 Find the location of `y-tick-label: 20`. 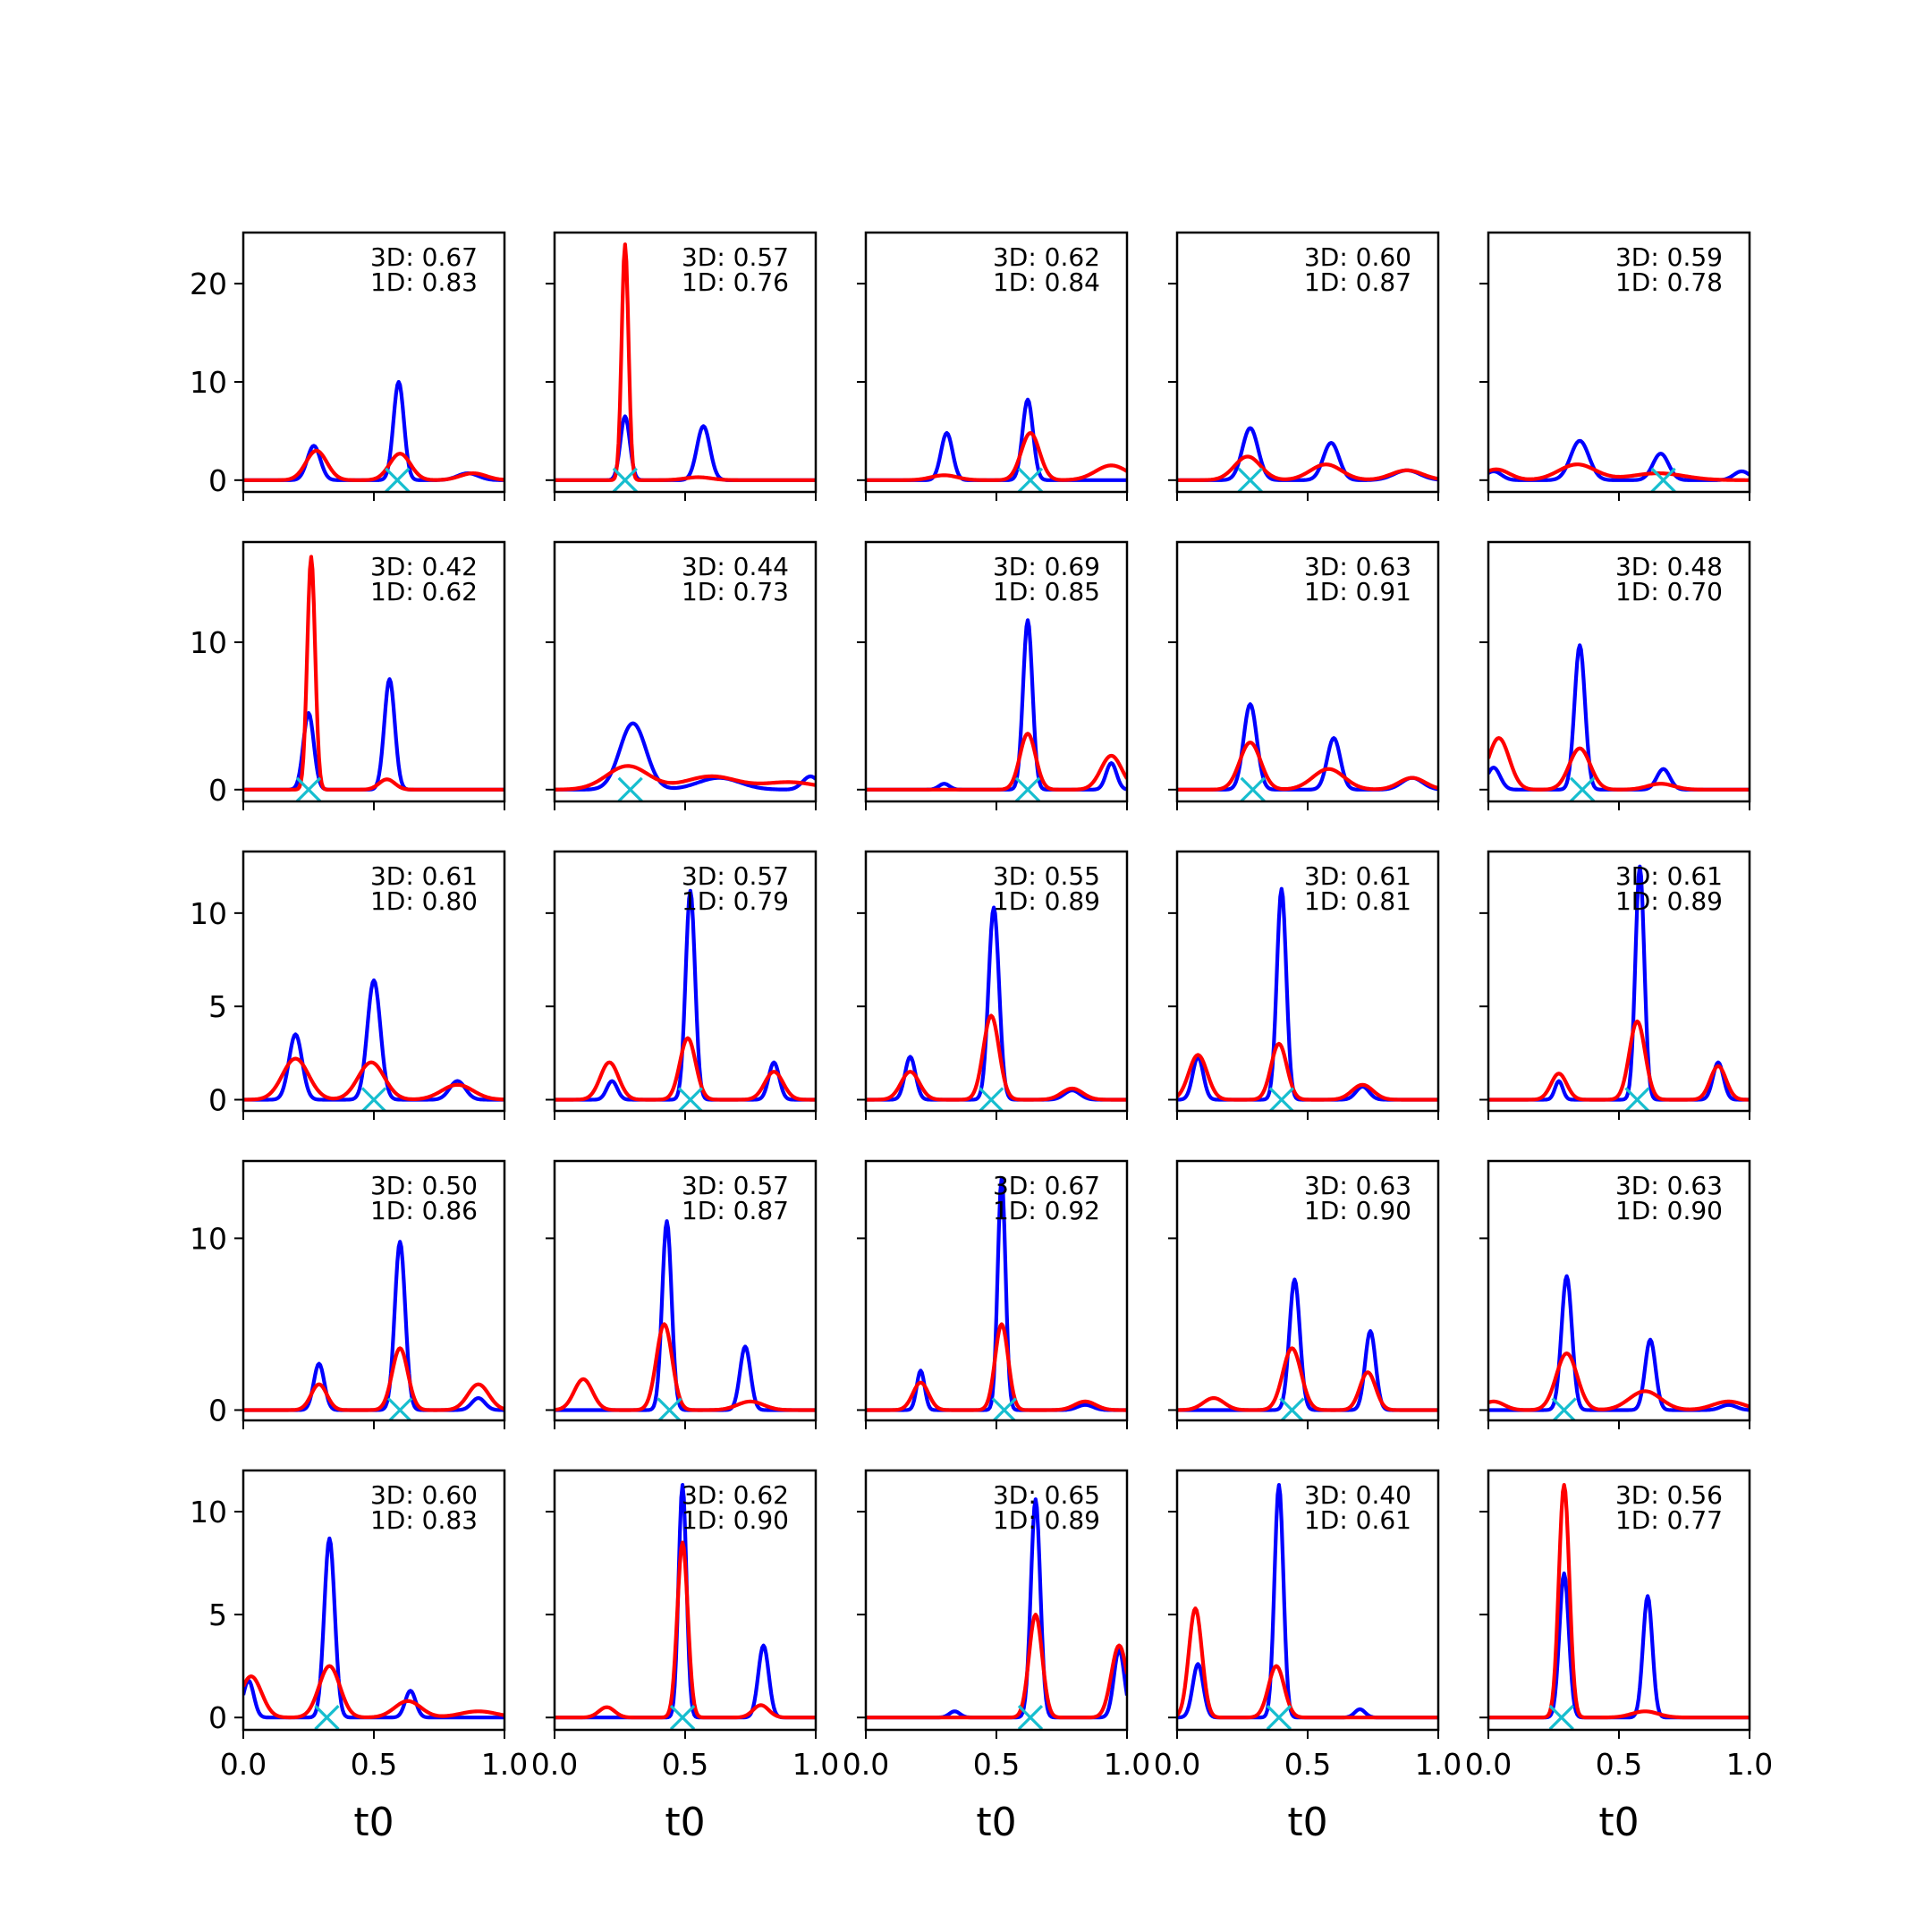

y-tick-label: 20 is located at coordinates (208, 284).